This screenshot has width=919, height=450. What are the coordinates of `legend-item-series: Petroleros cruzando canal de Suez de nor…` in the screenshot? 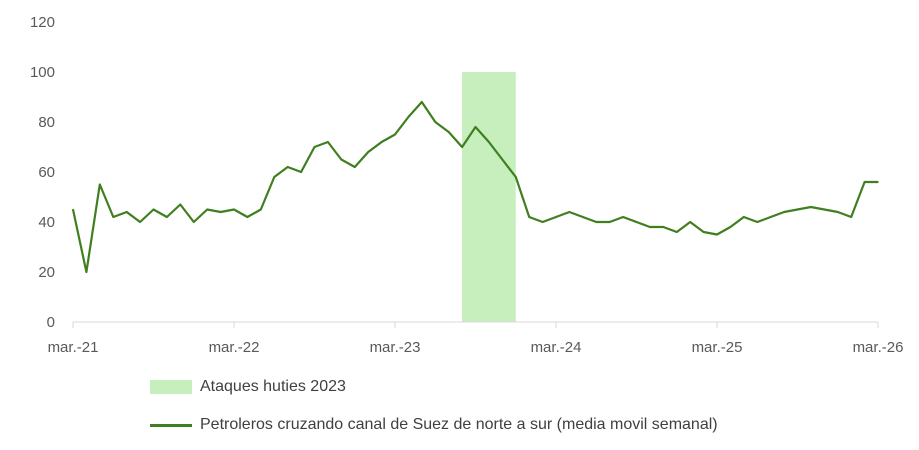 It's located at (500, 425).